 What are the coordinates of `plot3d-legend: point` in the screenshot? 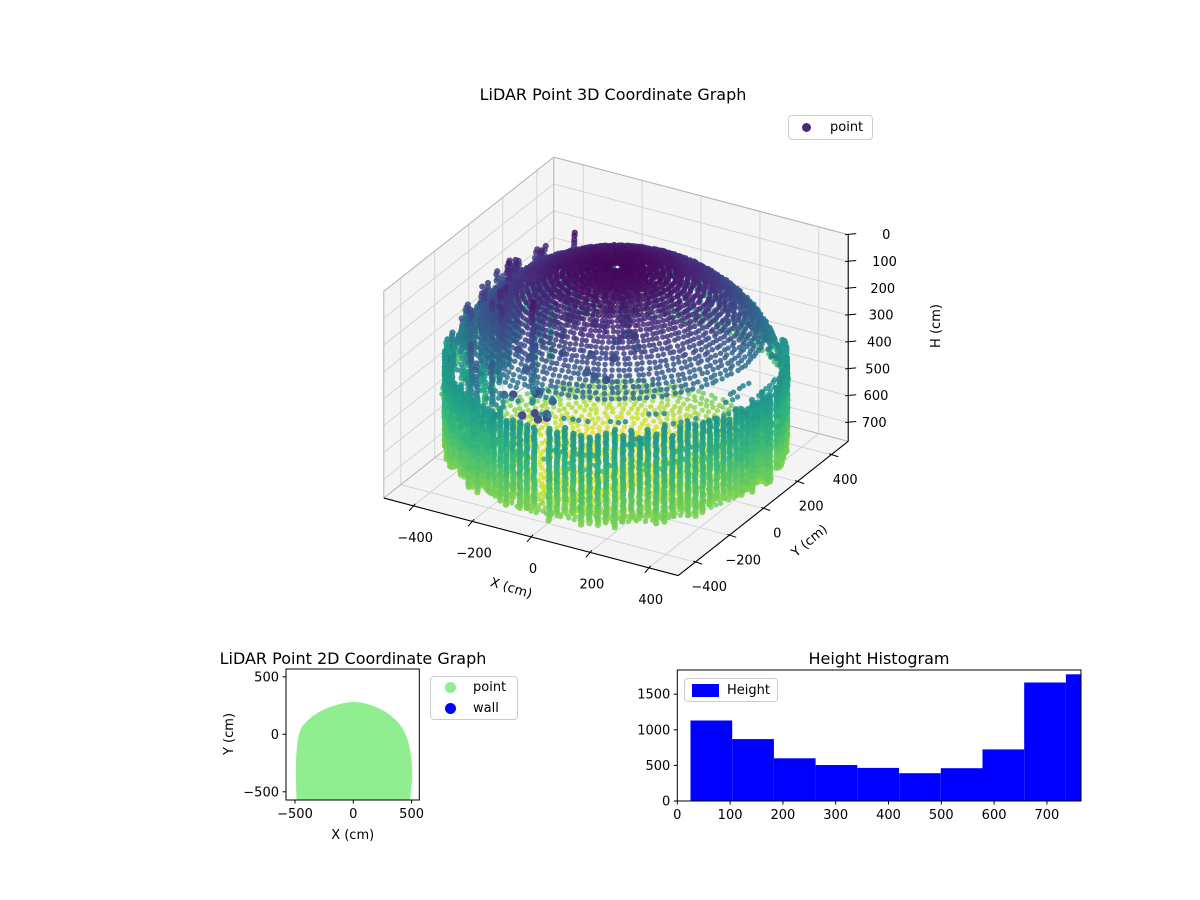 It's located at (830, 127).